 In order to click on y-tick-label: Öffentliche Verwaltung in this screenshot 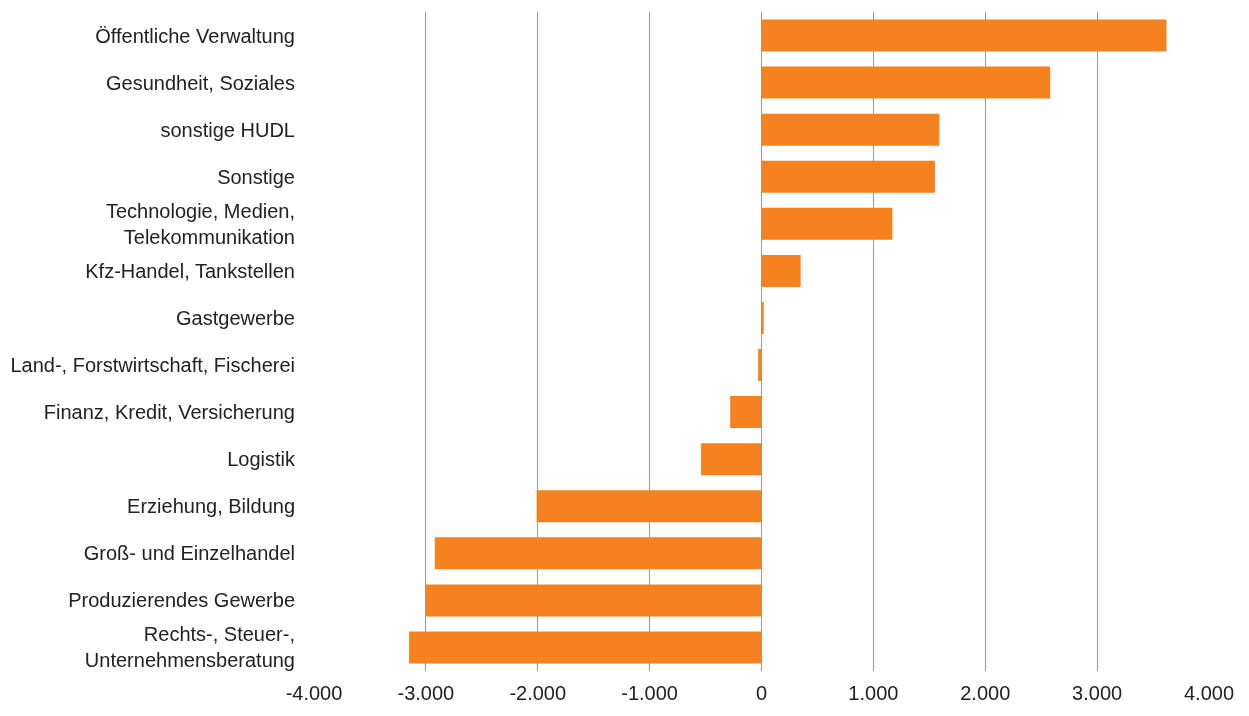, I will do `click(195, 35)`.